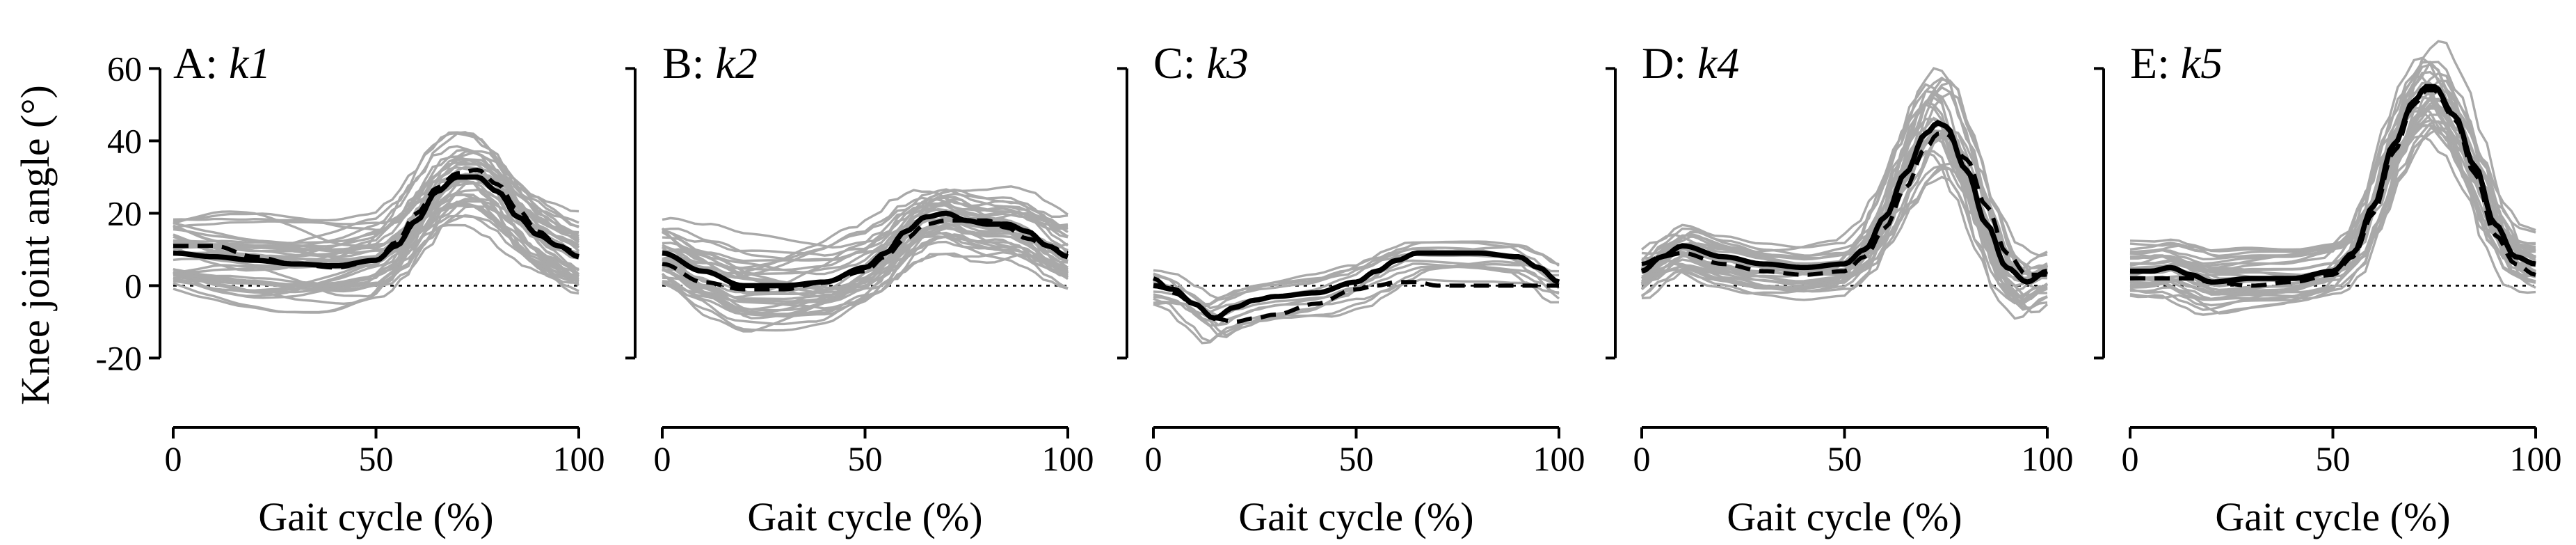 Image resolution: width=2576 pixels, height=545 pixels. Describe the element at coordinates (118, 357) in the screenshot. I see `y-tick-label: -20` at that location.